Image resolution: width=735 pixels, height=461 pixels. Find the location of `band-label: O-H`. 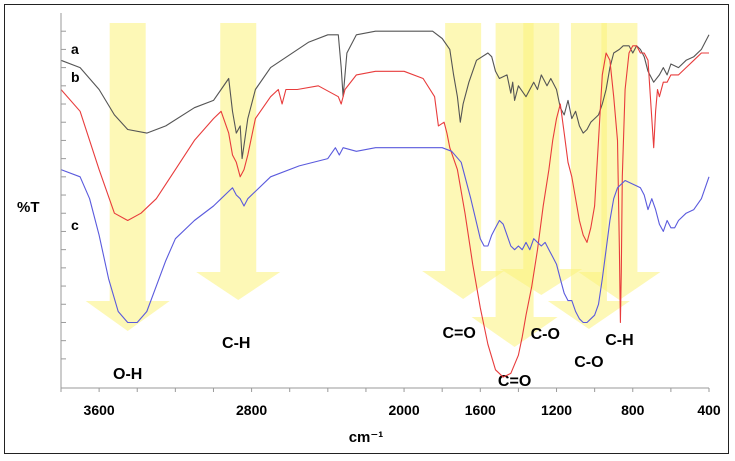

band-label: O-H is located at coordinates (127, 374).